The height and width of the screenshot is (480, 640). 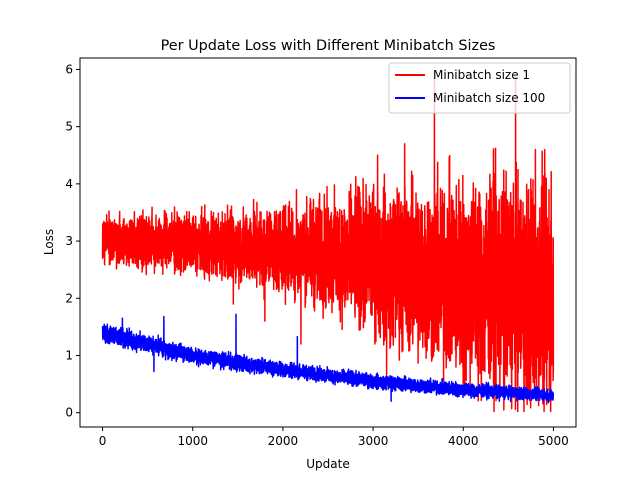 I want to click on x-tick-label: 1000, so click(x=192, y=441).